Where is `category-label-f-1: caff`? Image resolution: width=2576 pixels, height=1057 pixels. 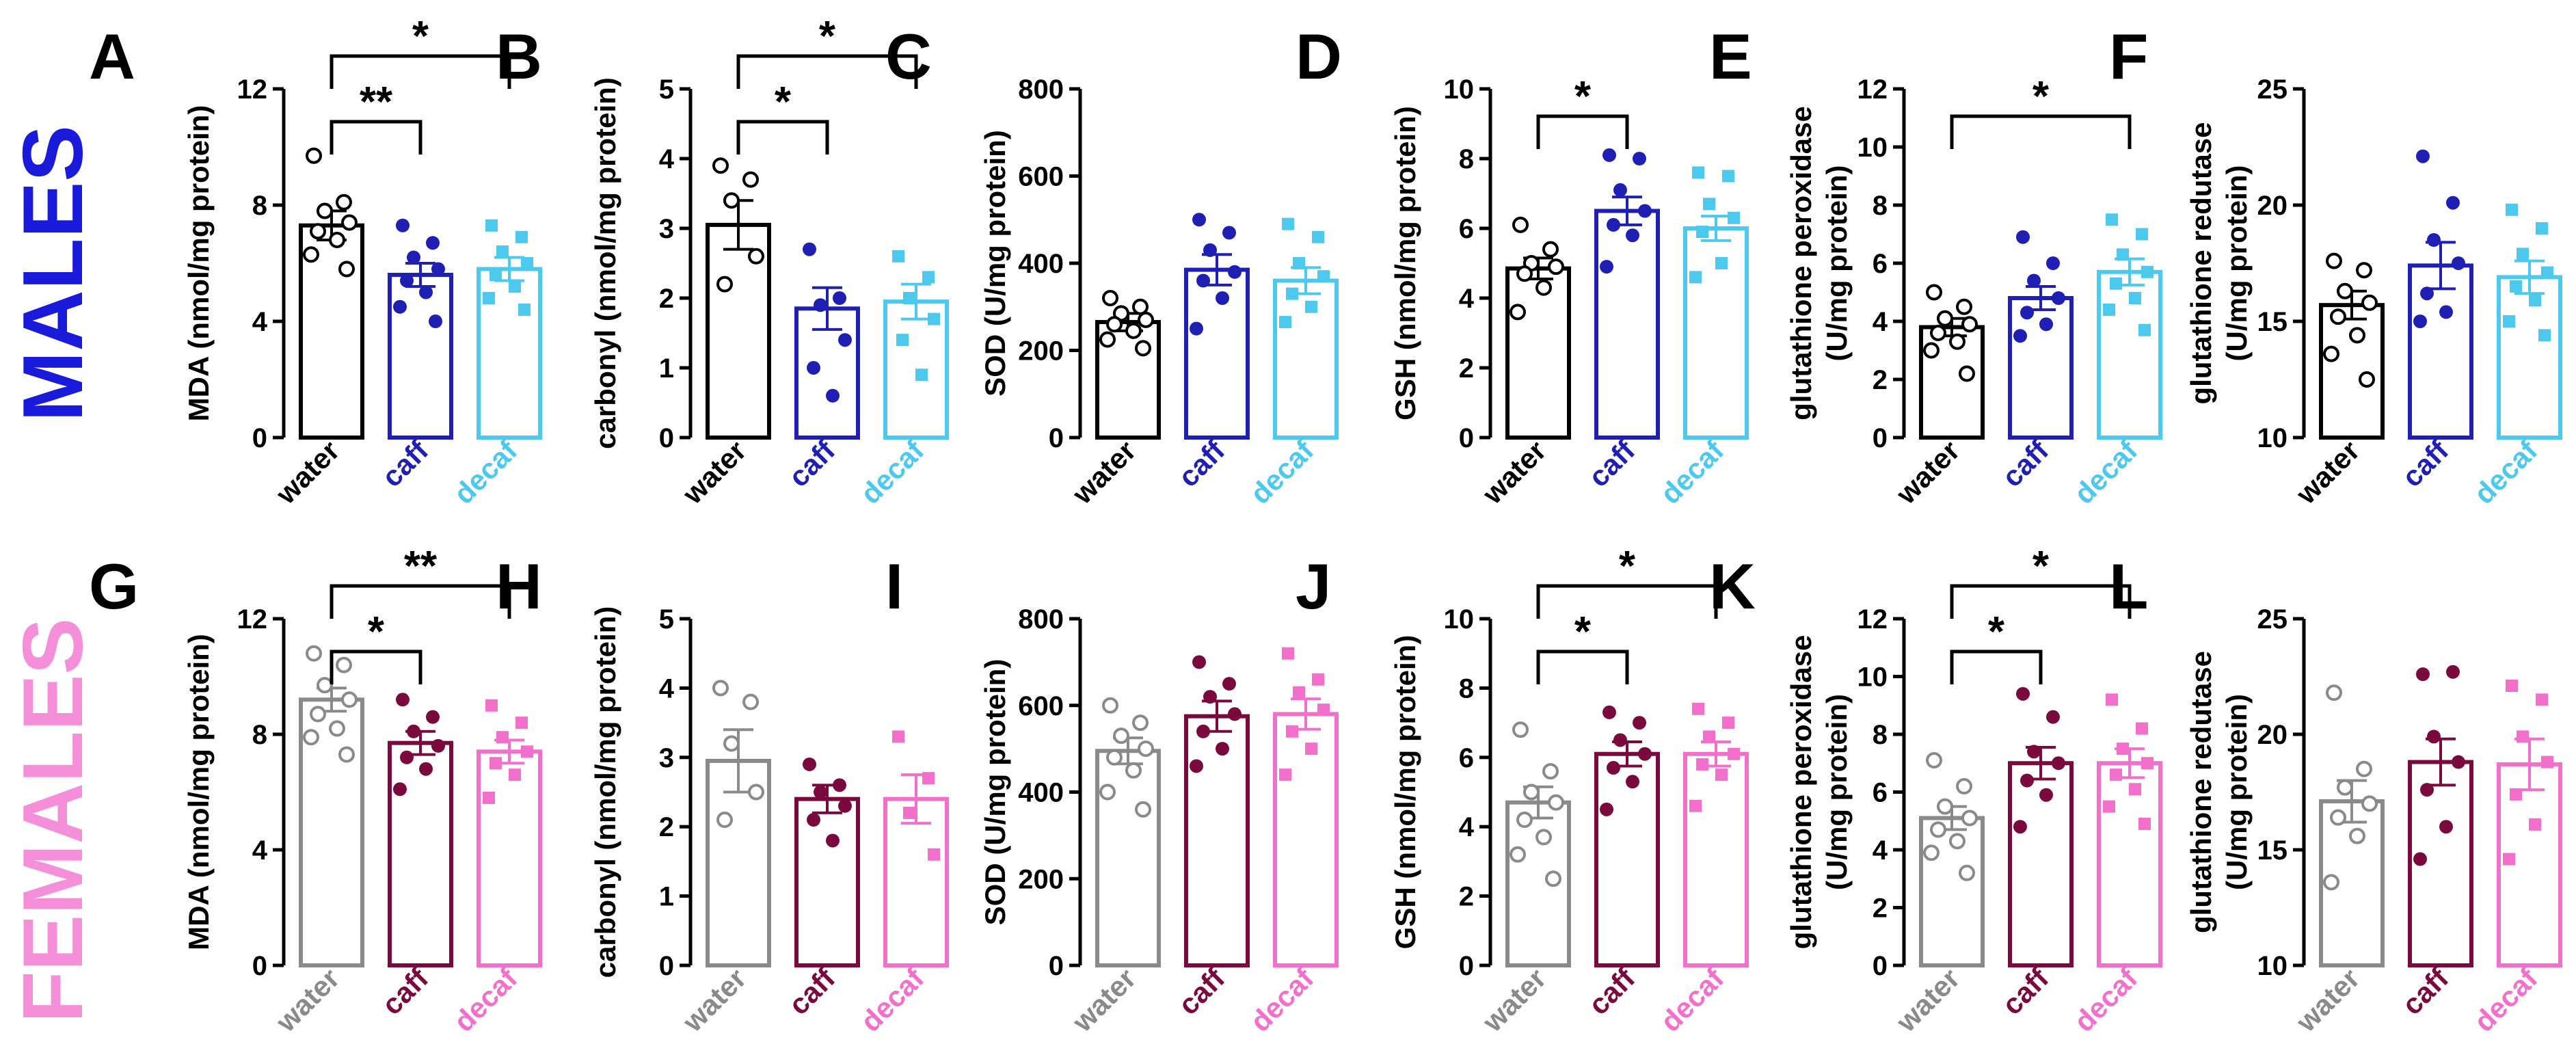 category-label-f-1: caff is located at coordinates (2425, 463).